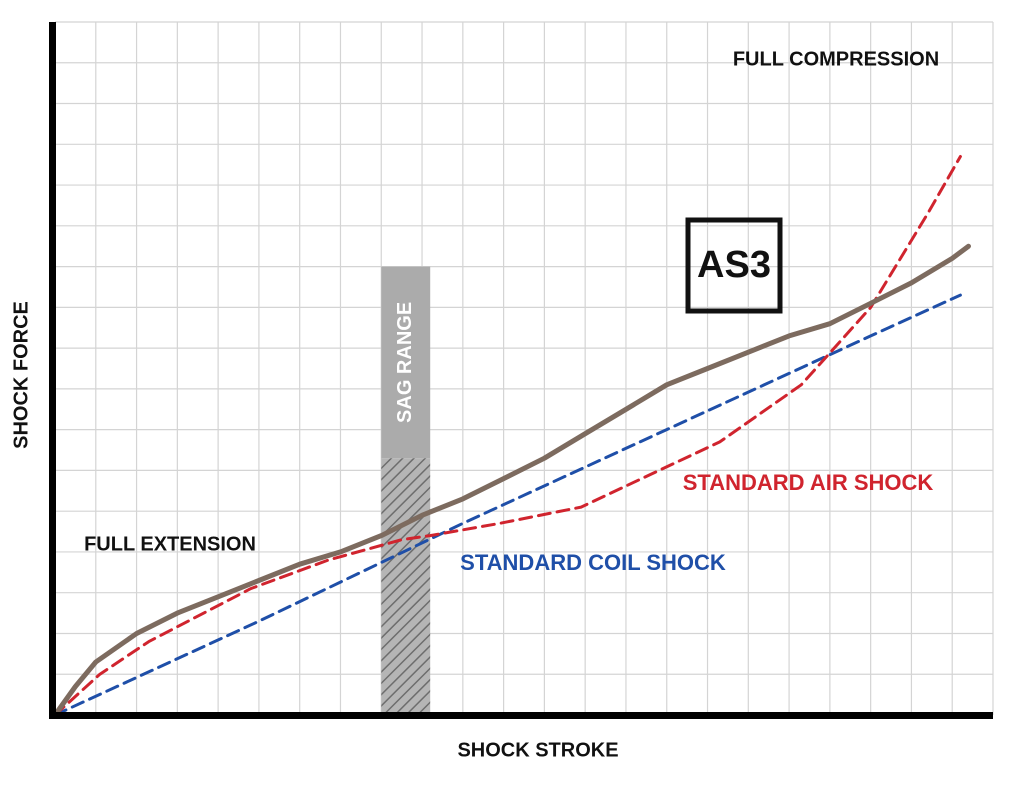 This screenshot has height=785, width=1024. What do you see at coordinates (593, 562) in the screenshot?
I see `series-label: STANDARD COIL SHOCK` at bounding box center [593, 562].